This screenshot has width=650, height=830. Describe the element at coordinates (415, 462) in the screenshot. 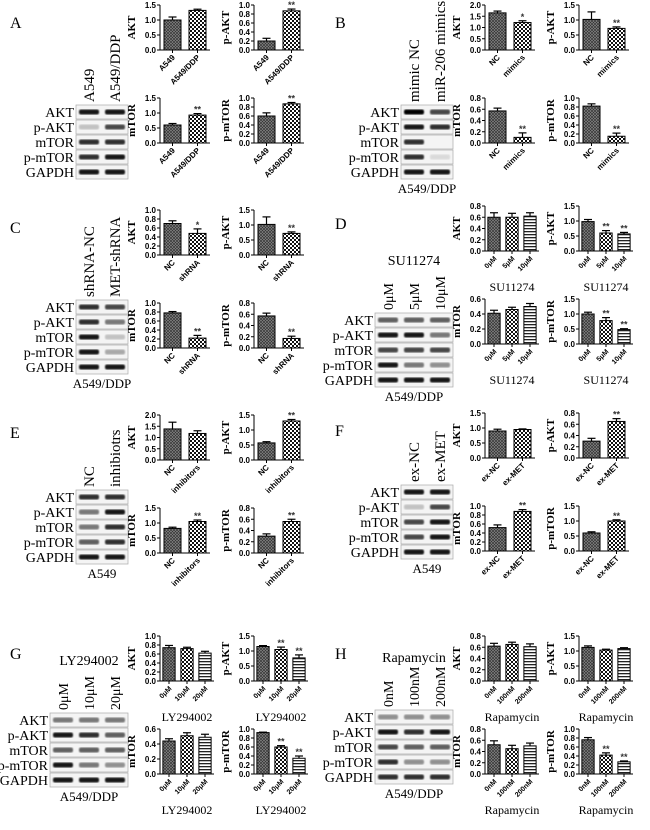

I see `lane-label: ex-NC` at that location.